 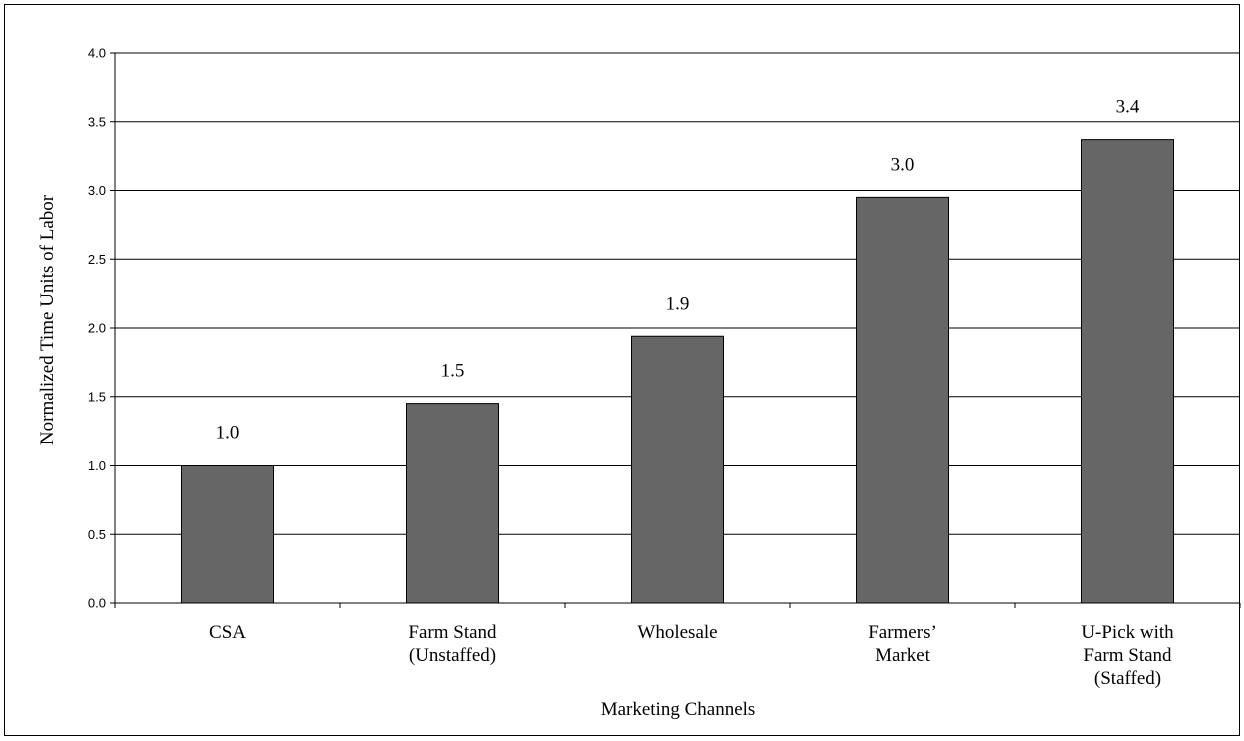 What do you see at coordinates (97, 53) in the screenshot?
I see `y-tick-label: 4.0` at bounding box center [97, 53].